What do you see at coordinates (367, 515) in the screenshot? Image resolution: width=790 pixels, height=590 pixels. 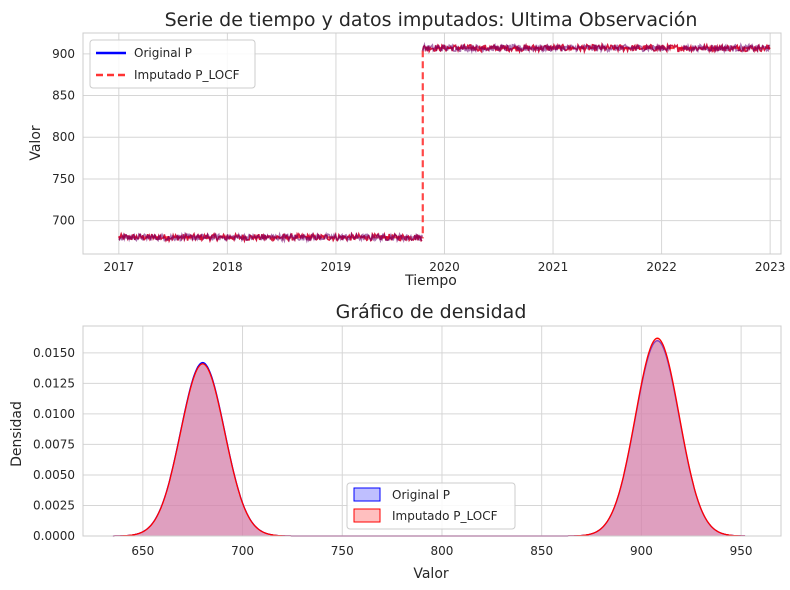 I see `chart2-legend-swatch-imputed` at bounding box center [367, 515].